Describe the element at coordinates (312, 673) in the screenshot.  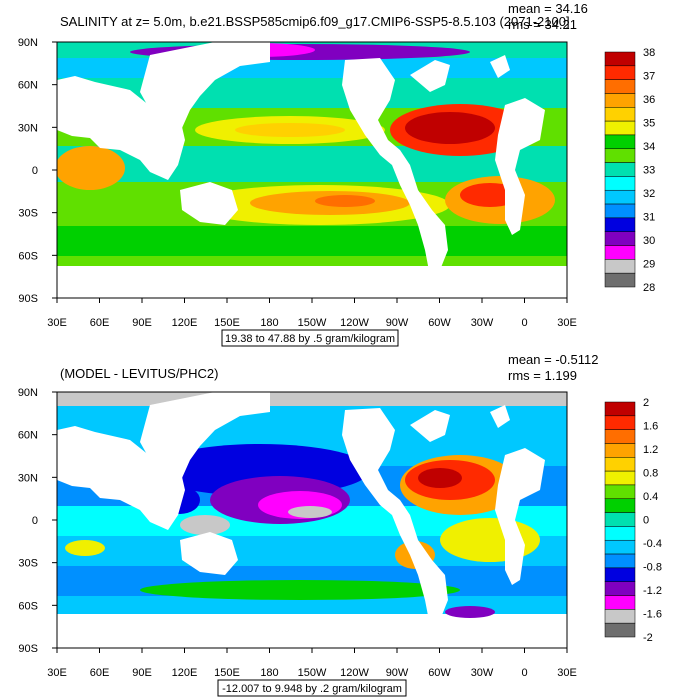
I see `bottom-lon-label: 150W` at that location.